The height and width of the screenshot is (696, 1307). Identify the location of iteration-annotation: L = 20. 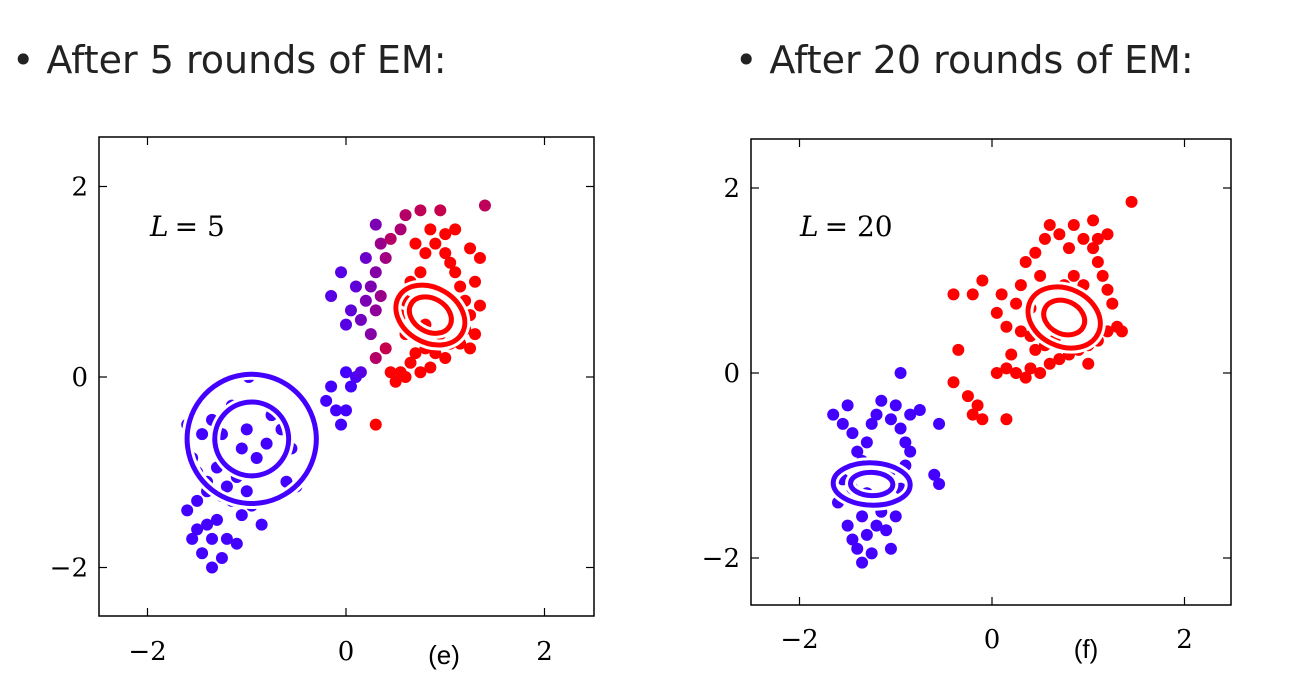
(846, 226).